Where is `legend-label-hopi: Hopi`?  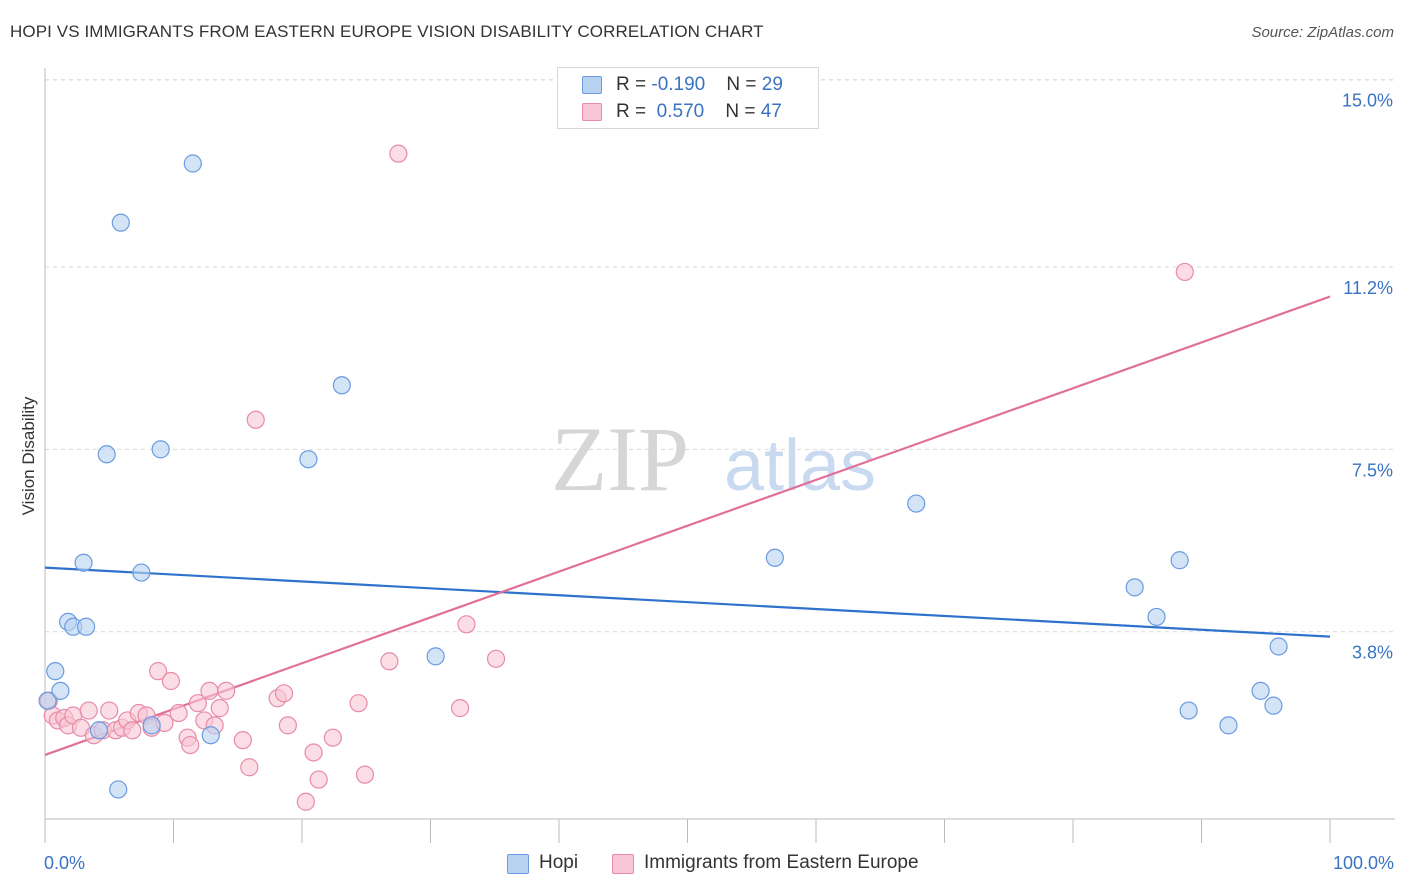 legend-label-hopi: Hopi is located at coordinates (559, 862).